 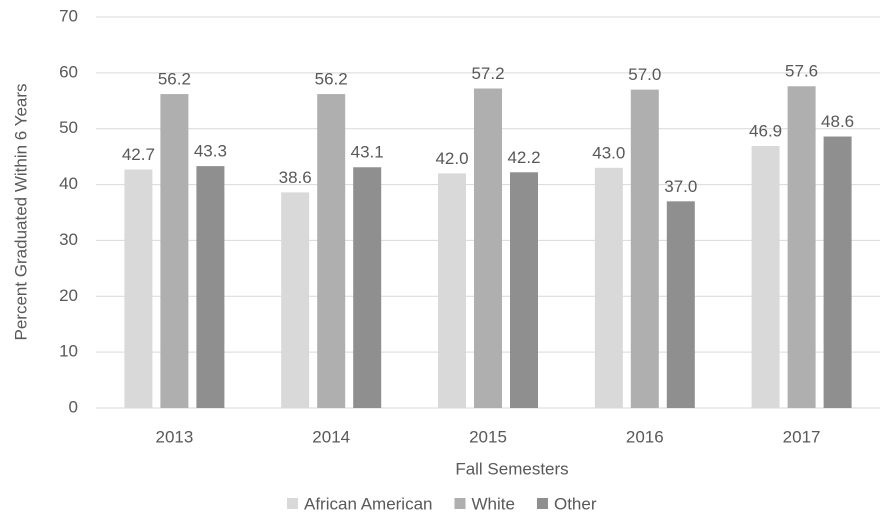 I want to click on x-tick-label: 2013, so click(x=174, y=436).